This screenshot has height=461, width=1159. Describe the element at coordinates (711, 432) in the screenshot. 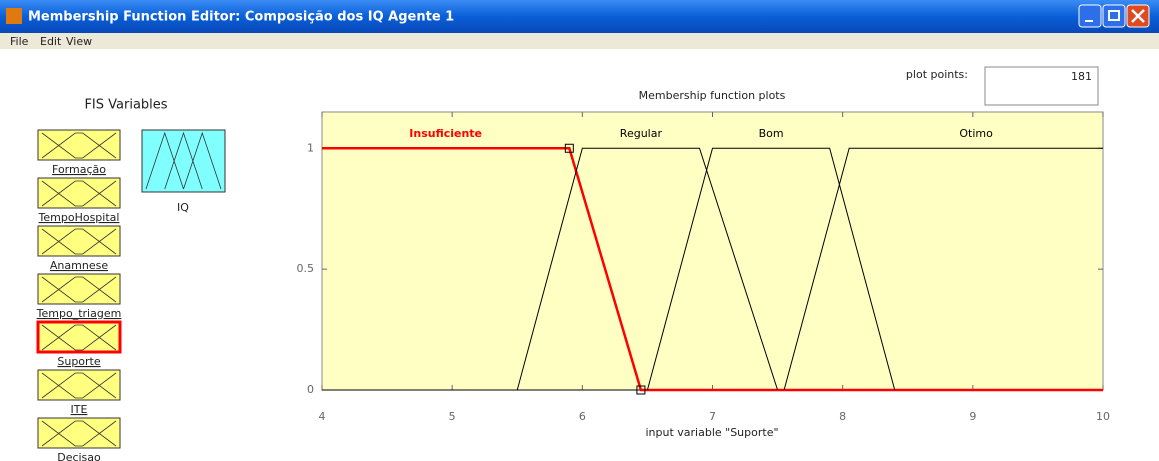

I see `x-axis-label: input variable "Suporte"` at that location.